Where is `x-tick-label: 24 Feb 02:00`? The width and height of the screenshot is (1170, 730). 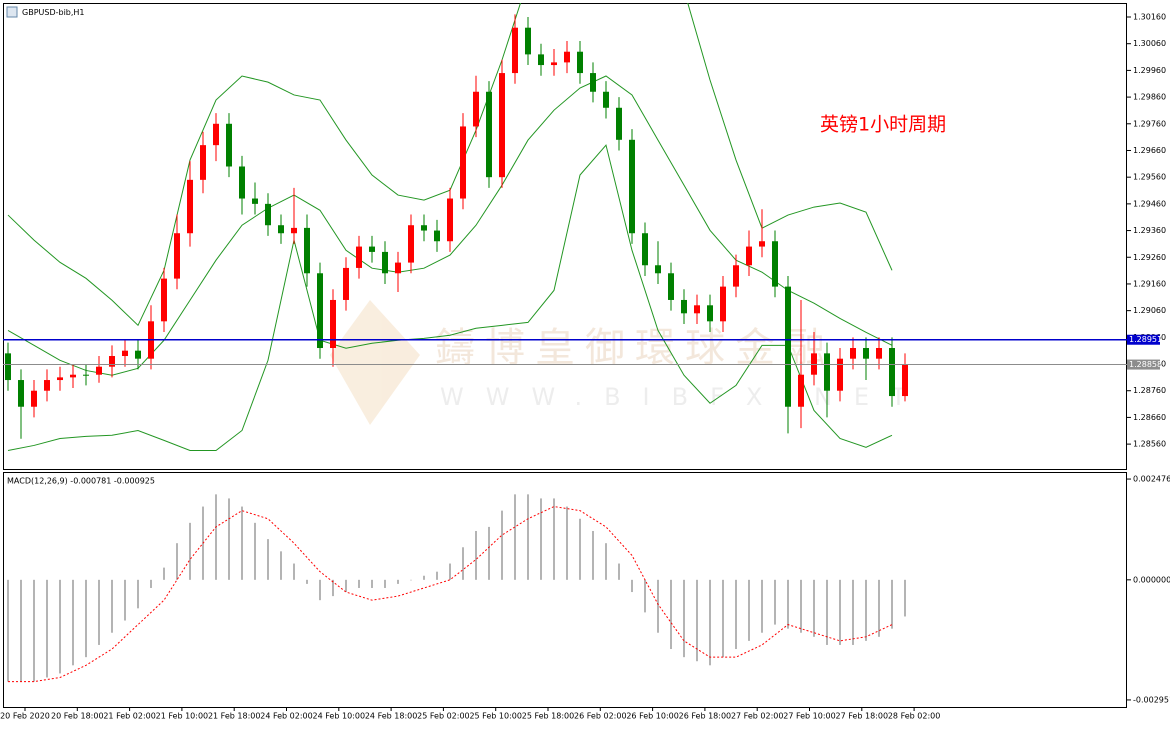 x-tick-label: 24 Feb 02:00 is located at coordinates (286, 716).